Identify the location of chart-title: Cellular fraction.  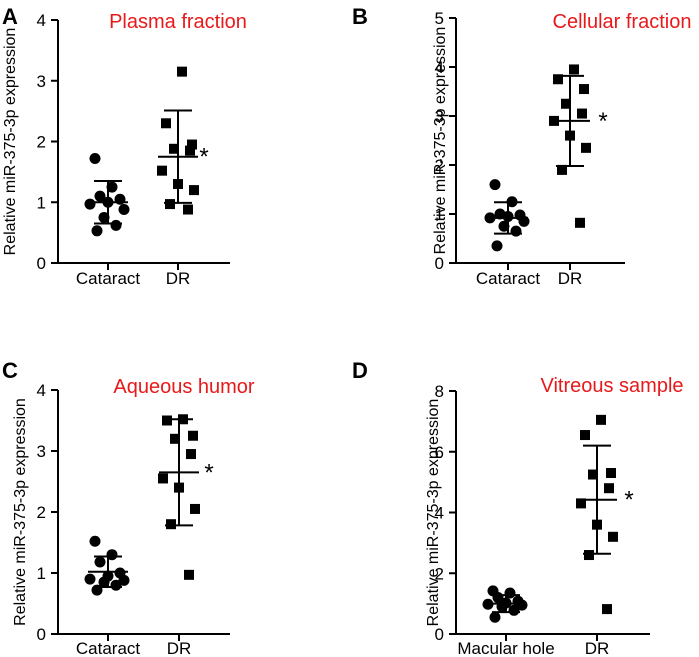
(622, 22).